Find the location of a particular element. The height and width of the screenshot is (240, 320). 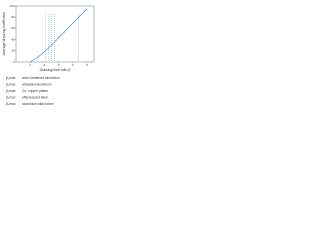

y-tick-label: 0 is located at coordinates (14, 62).